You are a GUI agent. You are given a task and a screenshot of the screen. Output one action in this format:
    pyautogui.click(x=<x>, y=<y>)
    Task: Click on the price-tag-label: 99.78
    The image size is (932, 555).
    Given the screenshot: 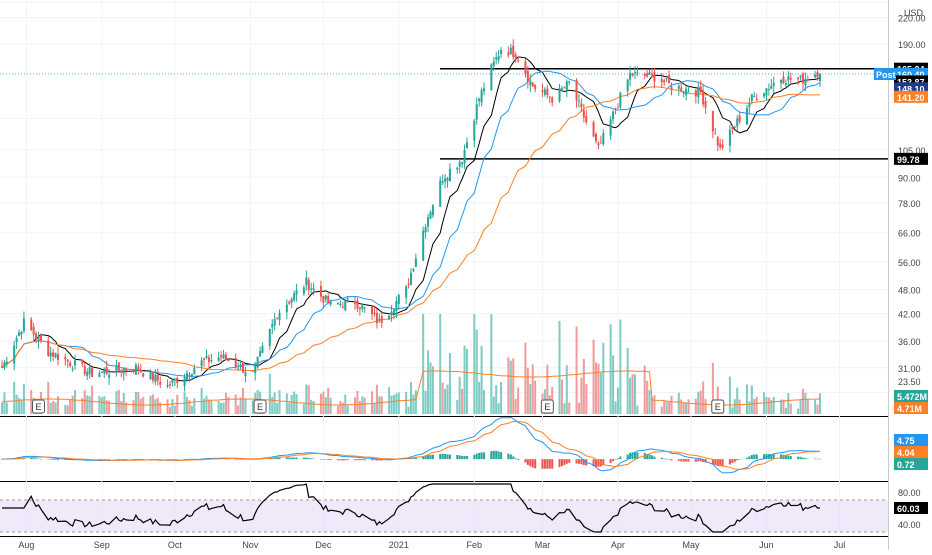 What is the action you would take?
    pyautogui.click(x=908, y=160)
    